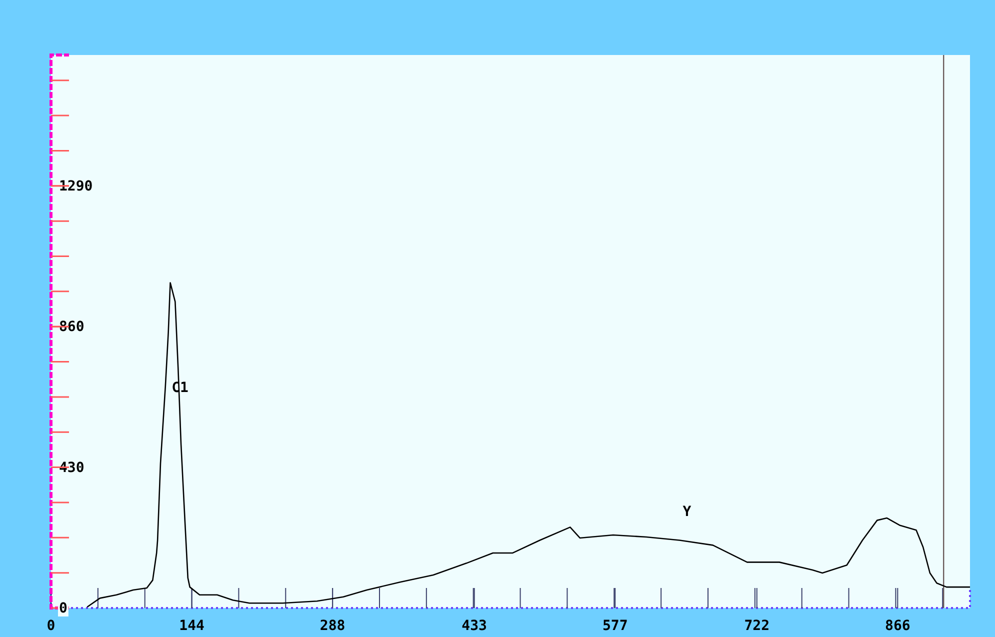  I want to click on y-tick-label: 430, so click(71, 468).